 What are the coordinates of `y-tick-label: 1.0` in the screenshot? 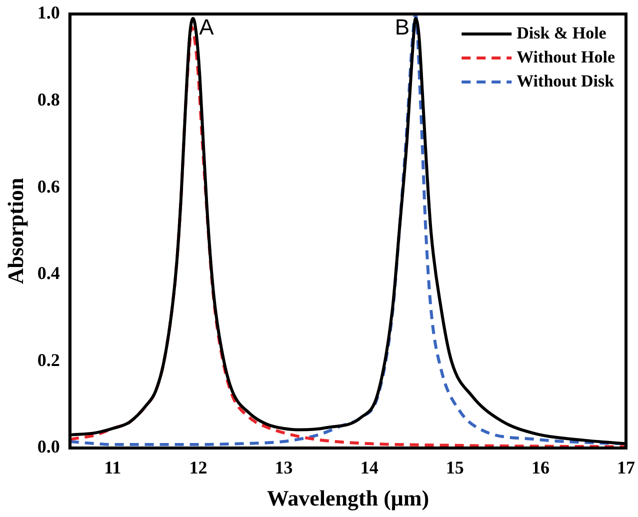 It's located at (48, 12).